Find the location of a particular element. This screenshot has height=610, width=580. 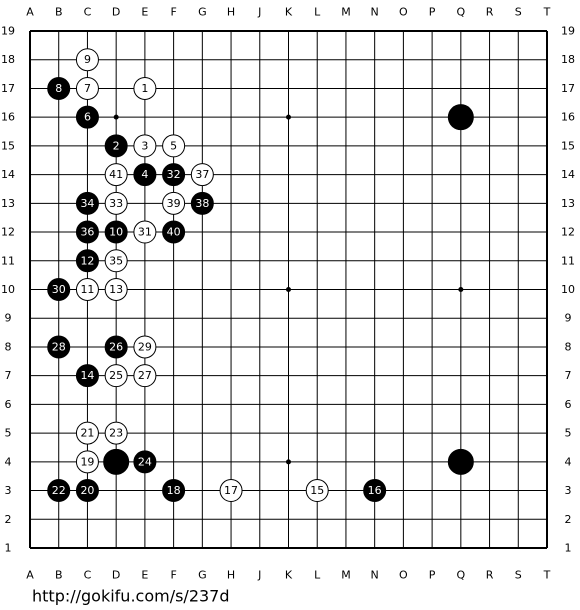

source-url: http://gokifu.com/s/237d is located at coordinates (131, 596).